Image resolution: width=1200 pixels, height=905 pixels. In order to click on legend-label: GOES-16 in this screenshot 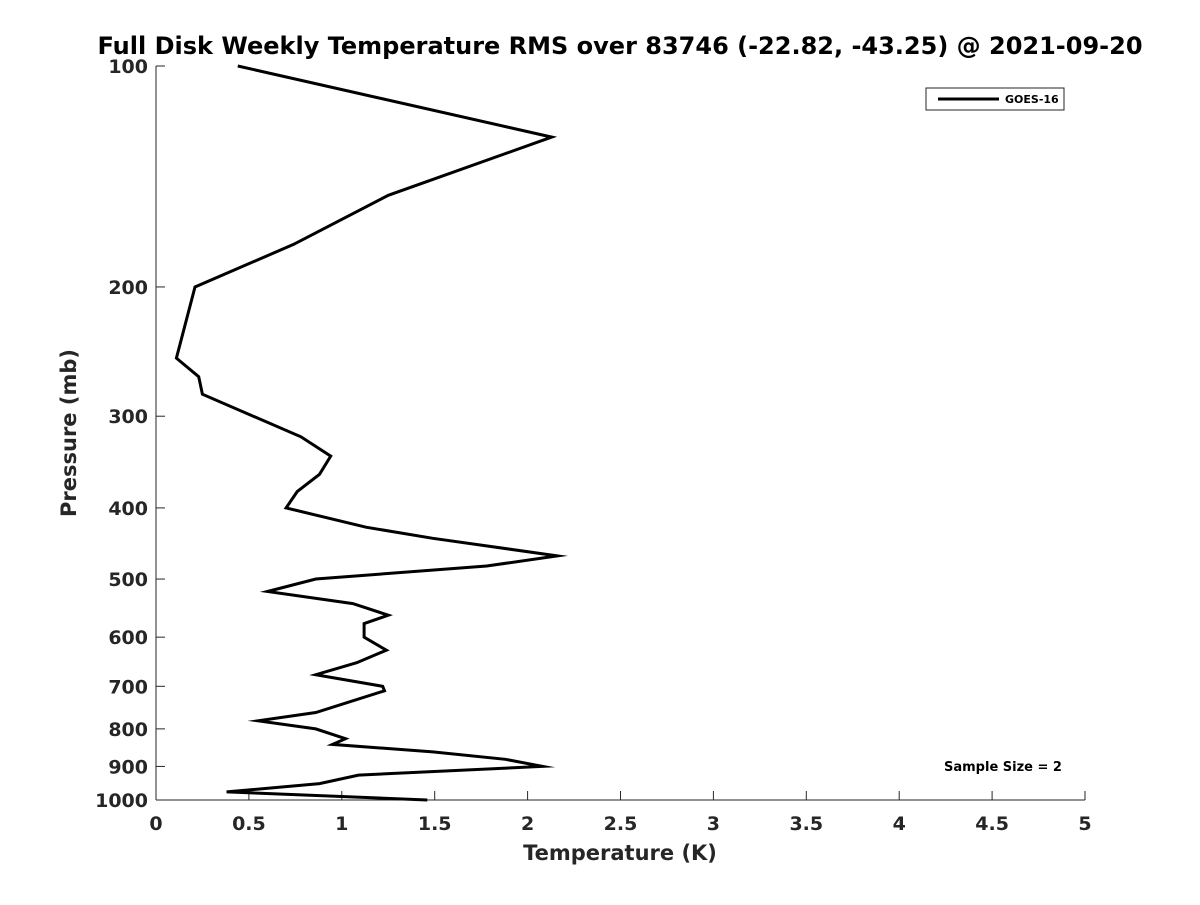, I will do `click(1032, 99)`.